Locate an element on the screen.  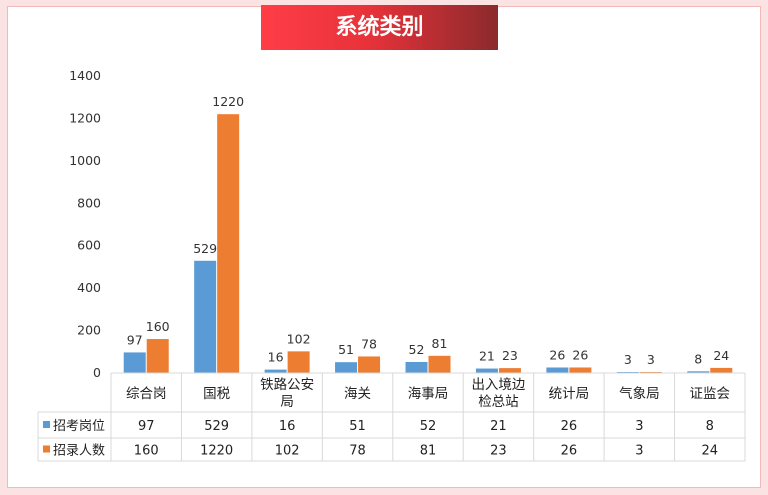
table-value: 16 is located at coordinates (287, 426).